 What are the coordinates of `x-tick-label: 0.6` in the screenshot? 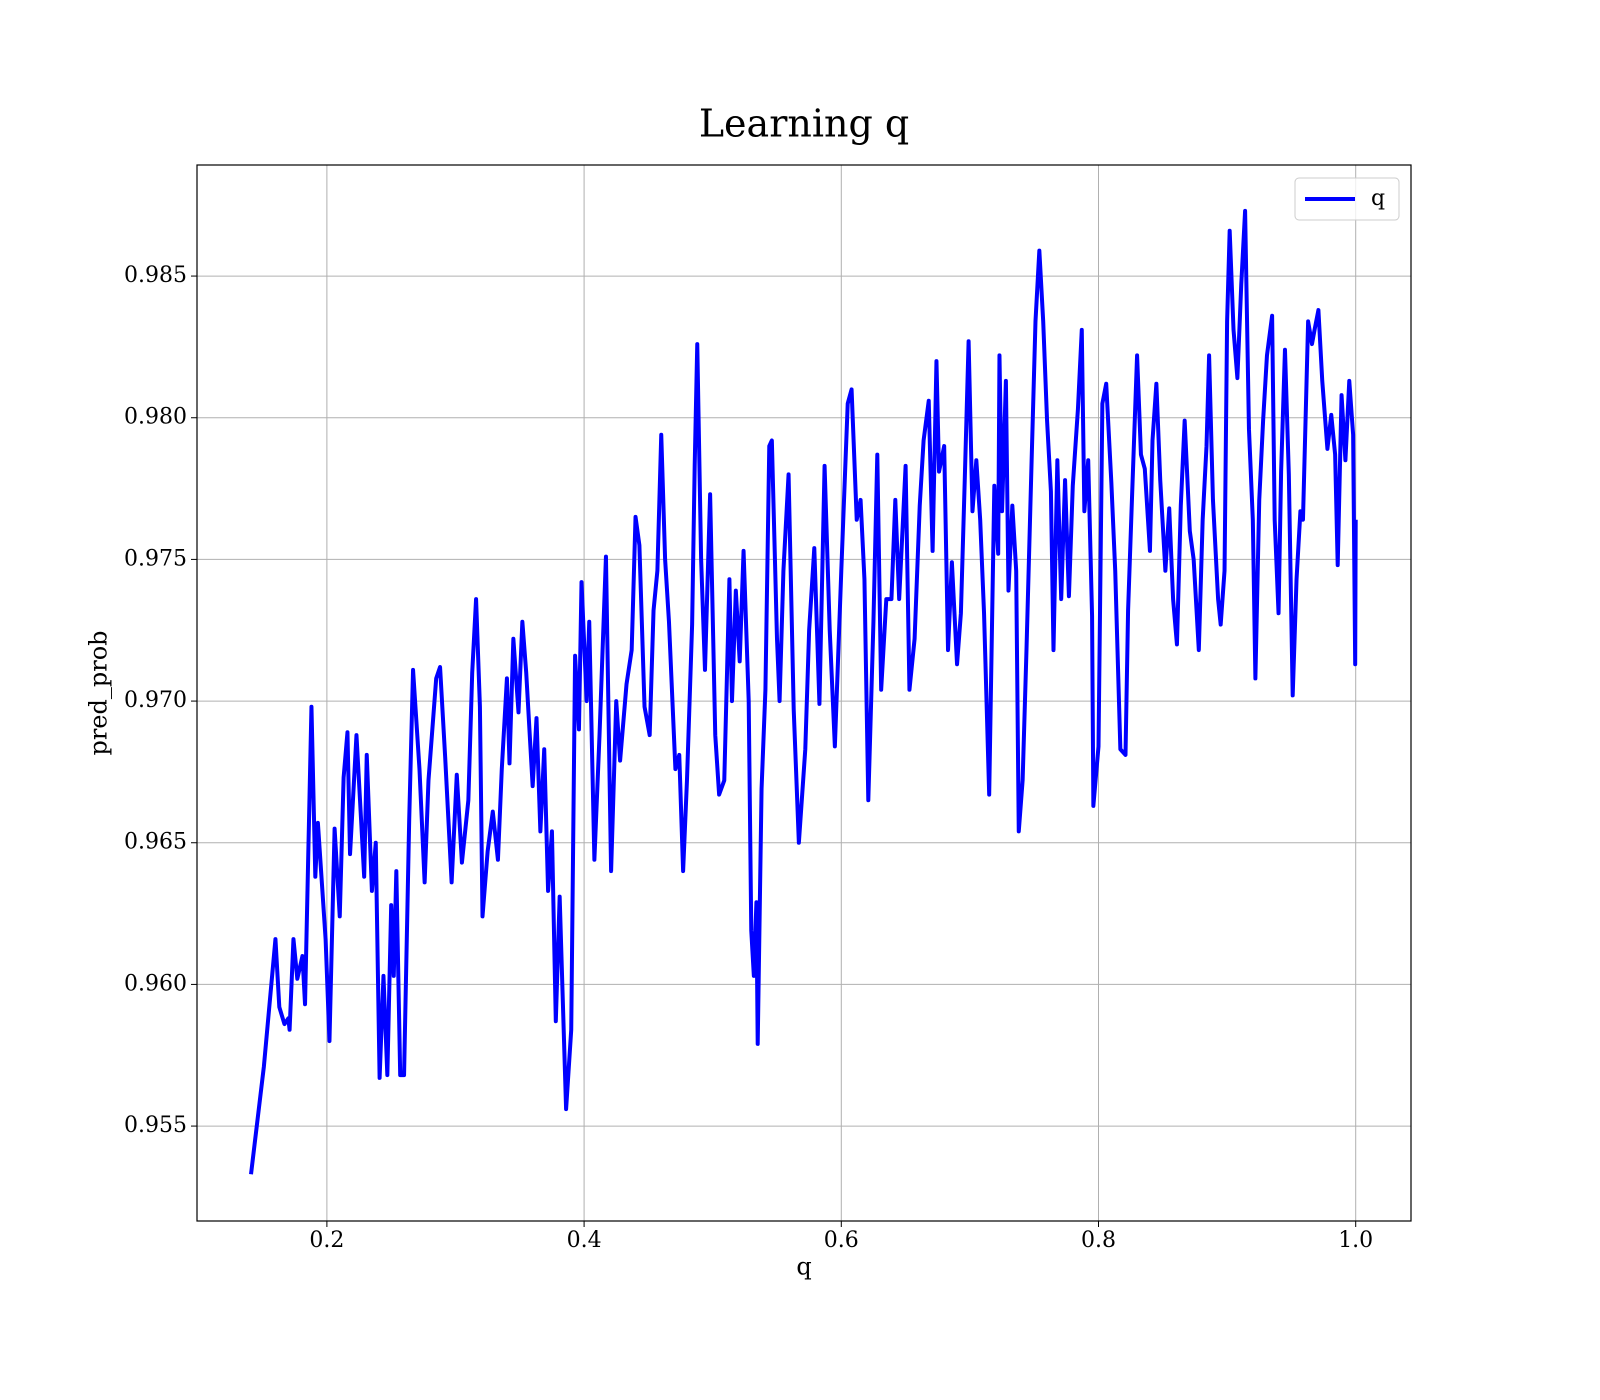 It's located at (841, 1240).